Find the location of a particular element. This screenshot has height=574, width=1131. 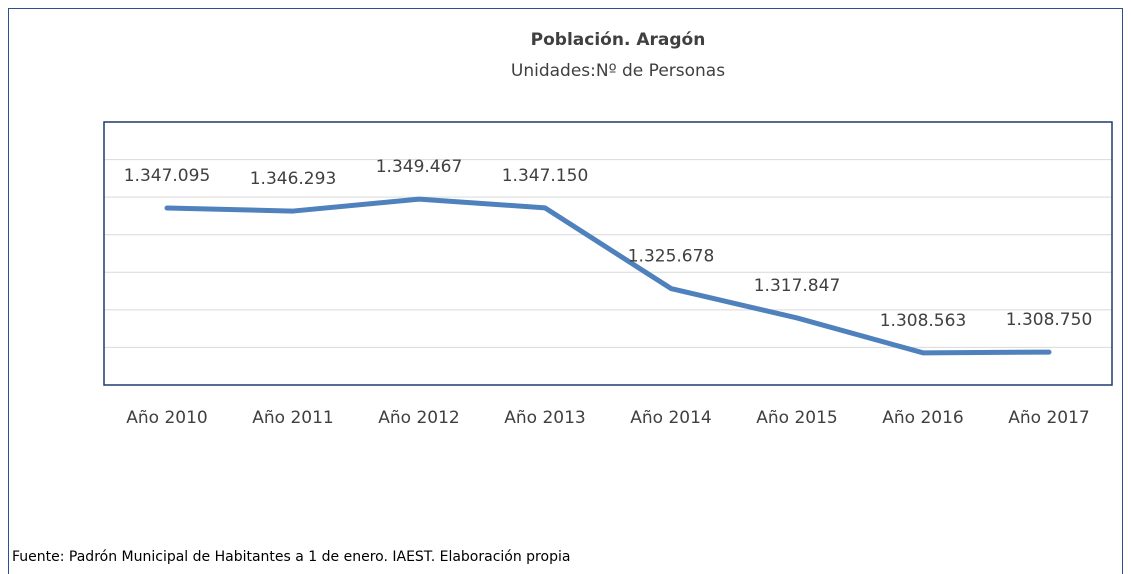

x-tick-label: Año 2017 is located at coordinates (1048, 418).